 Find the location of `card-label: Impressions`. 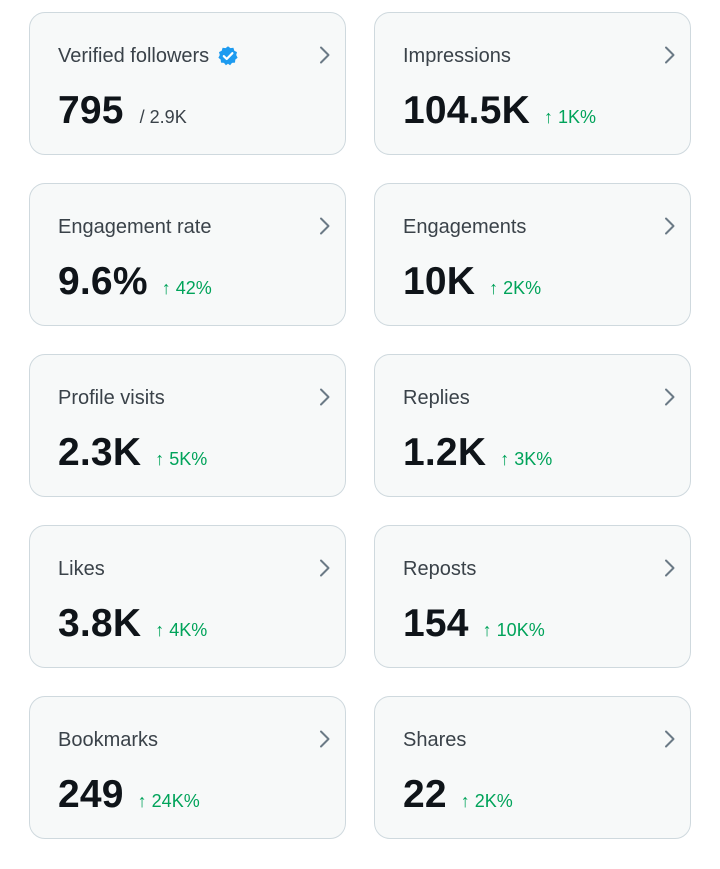

card-label: Impressions is located at coordinates (457, 56).